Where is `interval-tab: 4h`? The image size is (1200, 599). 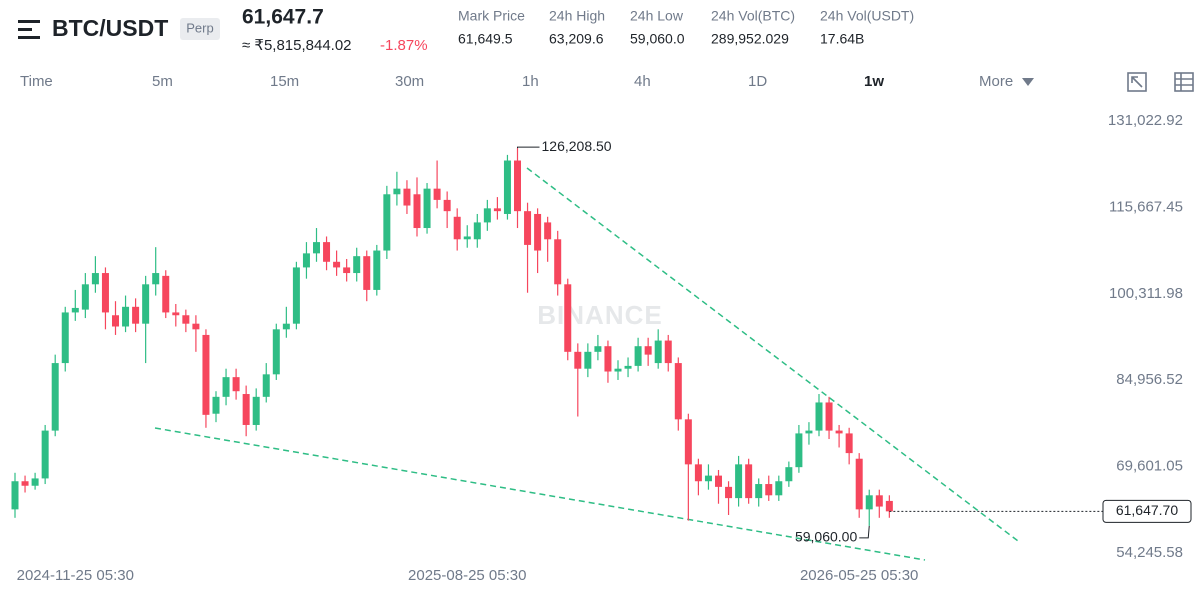
interval-tab: 4h is located at coordinates (642, 81).